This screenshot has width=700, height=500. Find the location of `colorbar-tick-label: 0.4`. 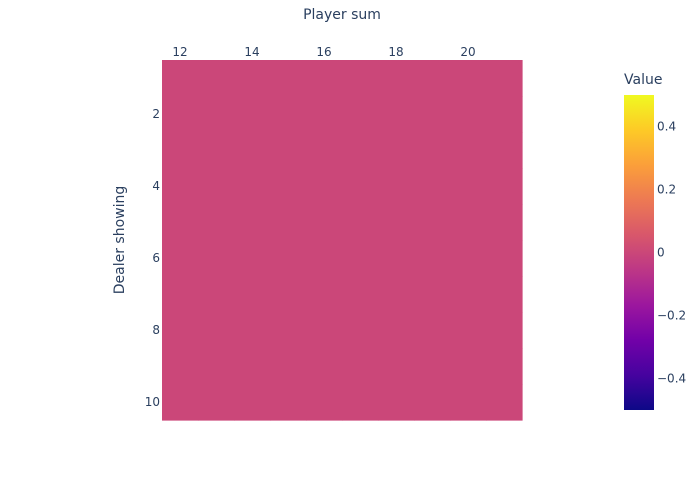

colorbar-tick-label: 0.4 is located at coordinates (666, 127).